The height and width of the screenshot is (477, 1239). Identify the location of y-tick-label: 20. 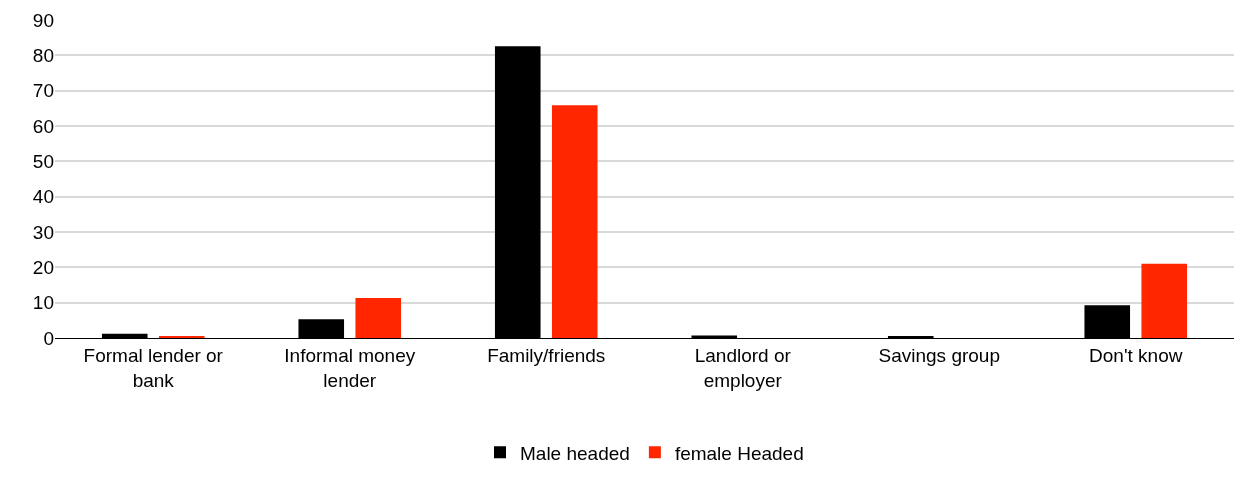
(43, 267).